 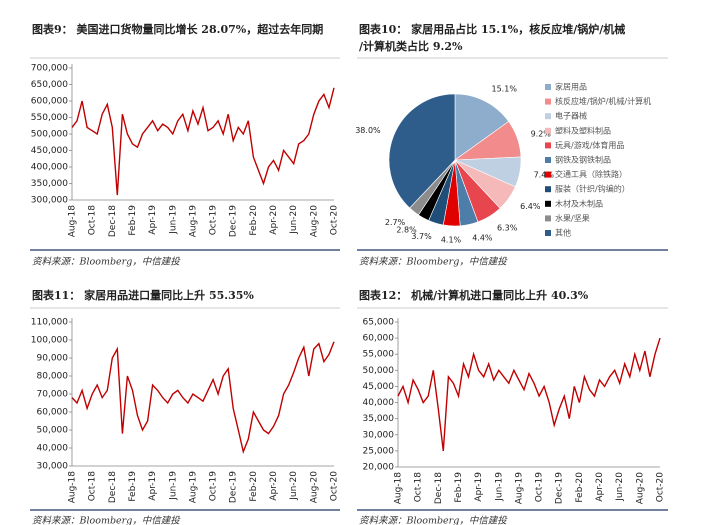 I want to click on y-tick-label: 100,000, so click(x=49, y=341).